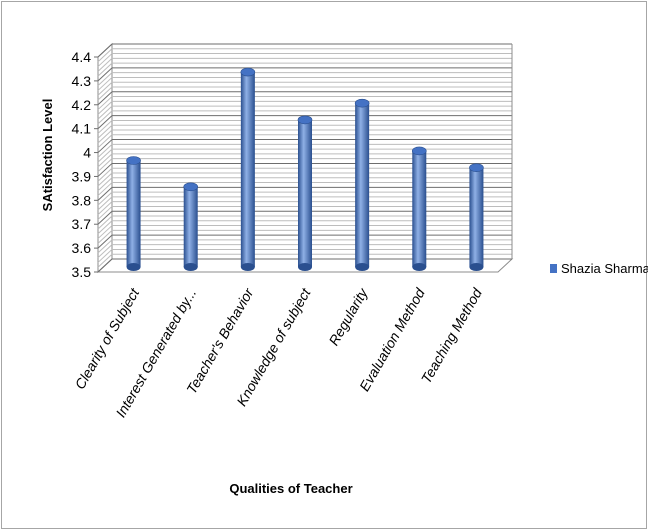  What do you see at coordinates (82, 81) in the screenshot?
I see `y-tick-label: 4.3` at bounding box center [82, 81].